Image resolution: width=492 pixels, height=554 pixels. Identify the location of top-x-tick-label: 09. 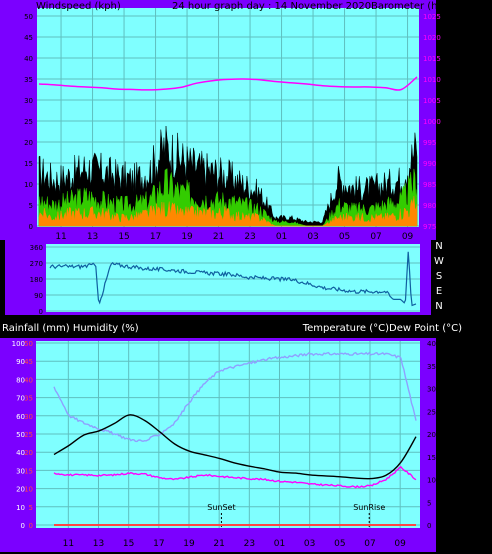
(408, 237).